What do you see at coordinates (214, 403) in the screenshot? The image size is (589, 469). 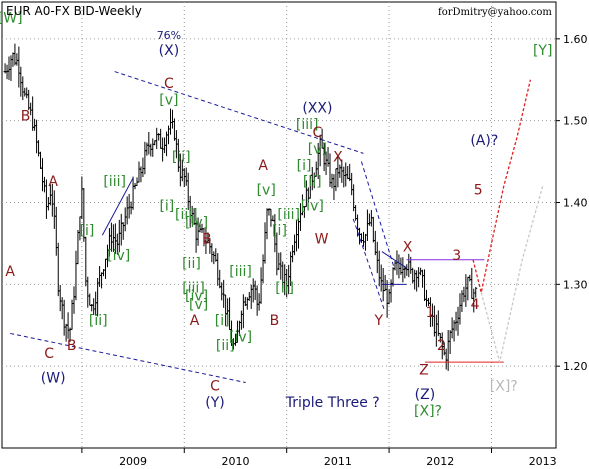 I see `wave-label: (Y)` at bounding box center [214, 403].